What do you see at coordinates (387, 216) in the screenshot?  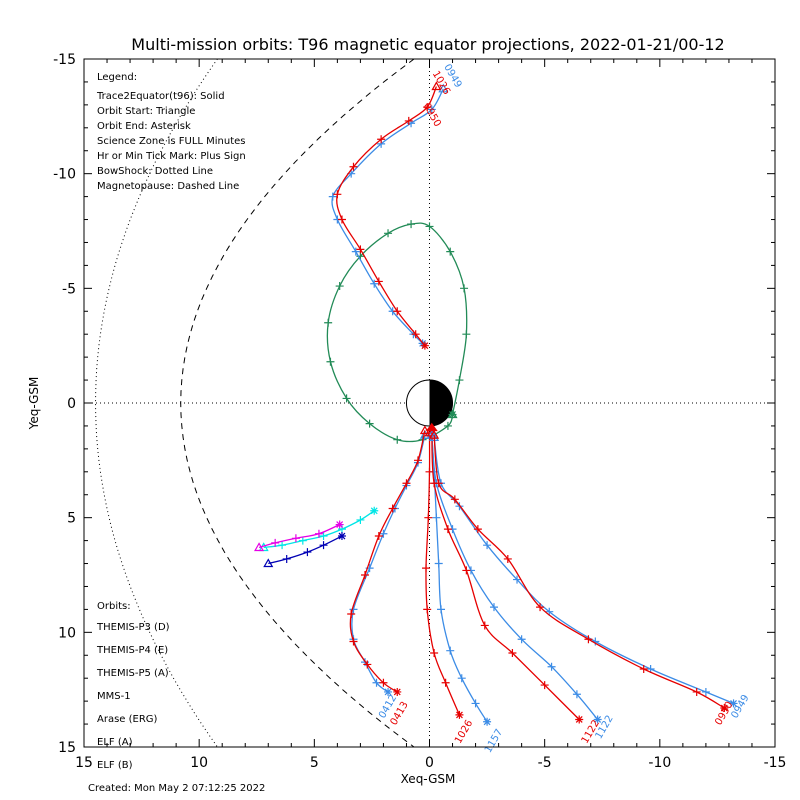 I see `series-6-line` at bounding box center [387, 216].